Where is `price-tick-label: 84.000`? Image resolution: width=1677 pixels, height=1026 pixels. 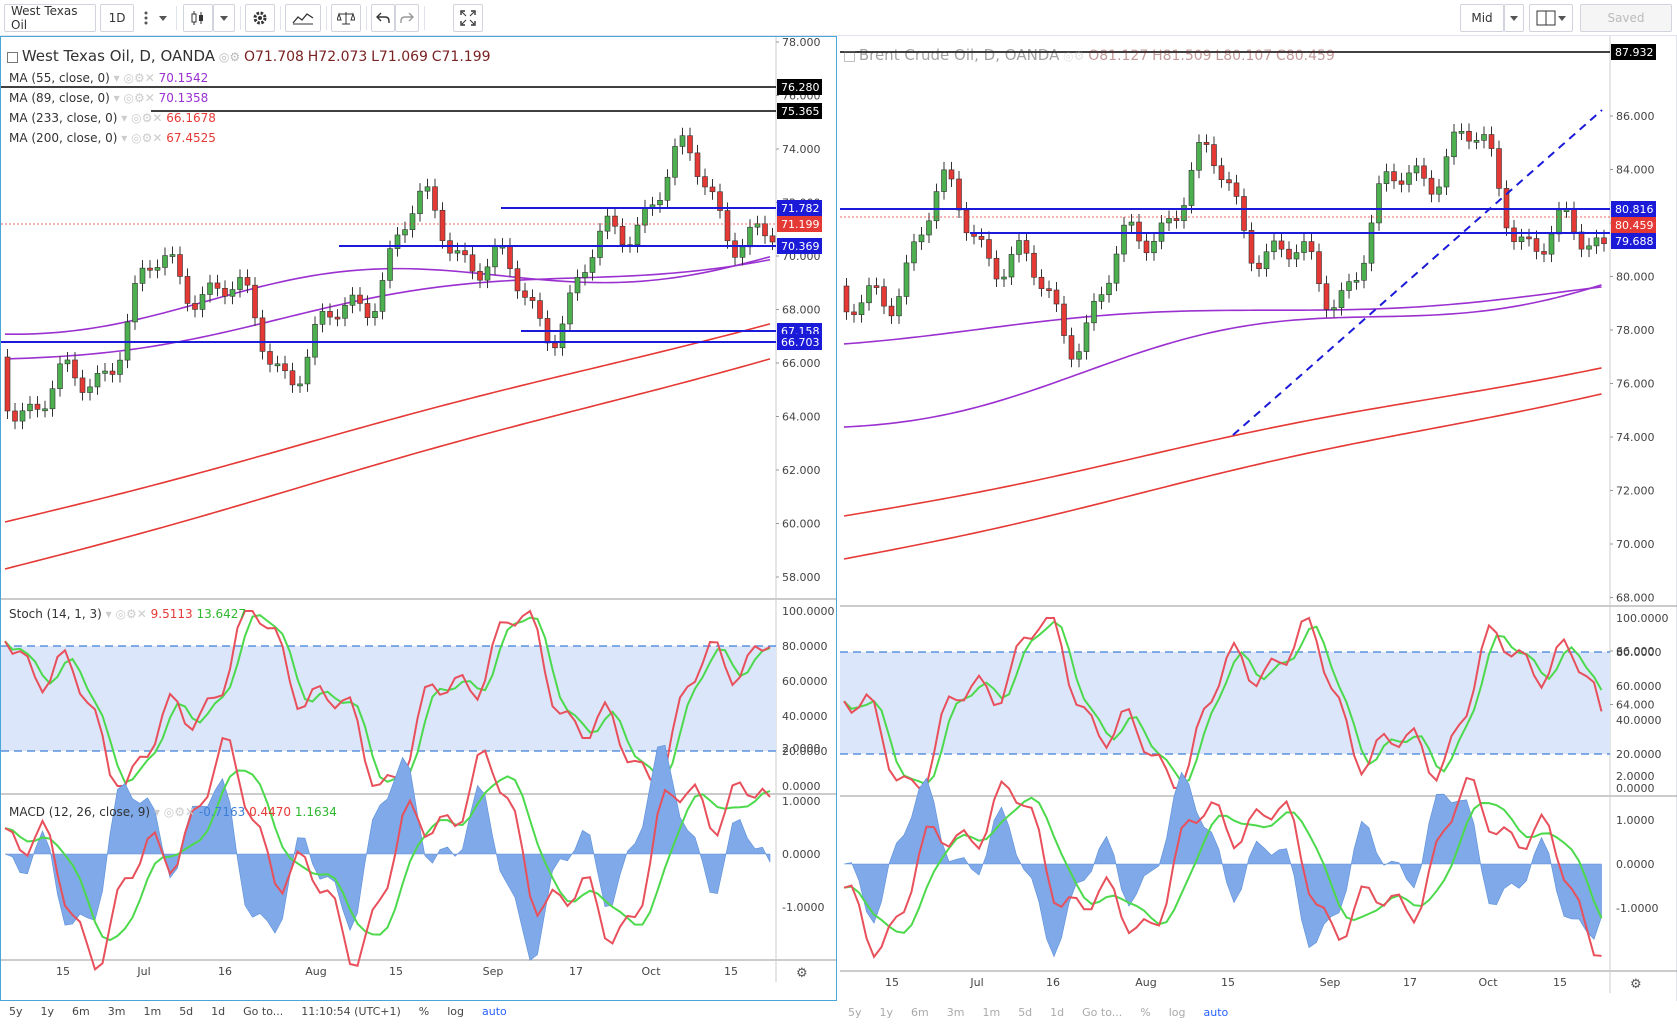
price-tick-label: 84.000 is located at coordinates (1635, 170).